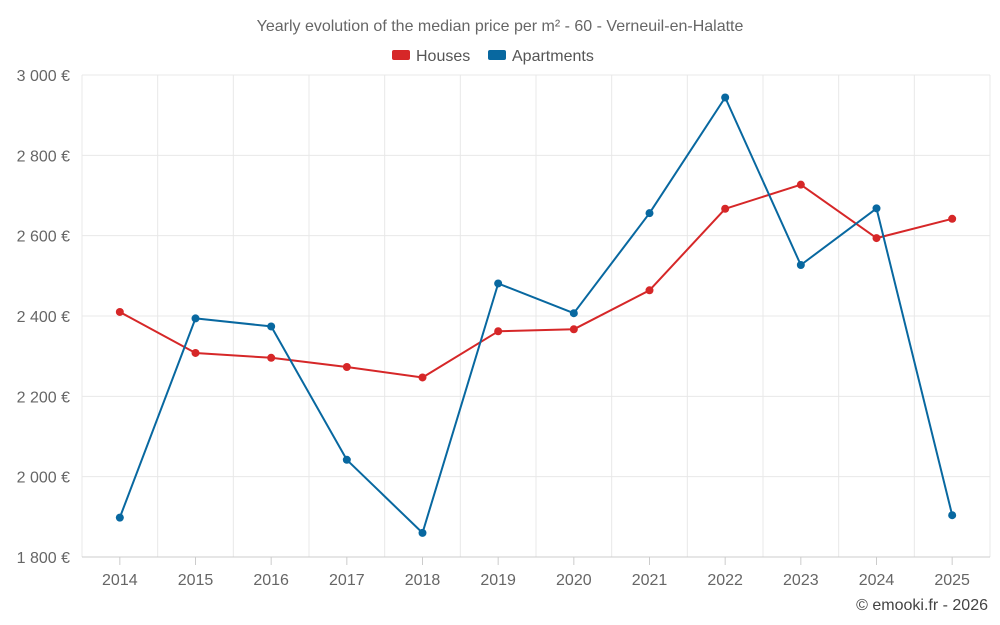 The width and height of the screenshot is (1000, 625). I want to click on x-tick-label: 2025, so click(952, 580).